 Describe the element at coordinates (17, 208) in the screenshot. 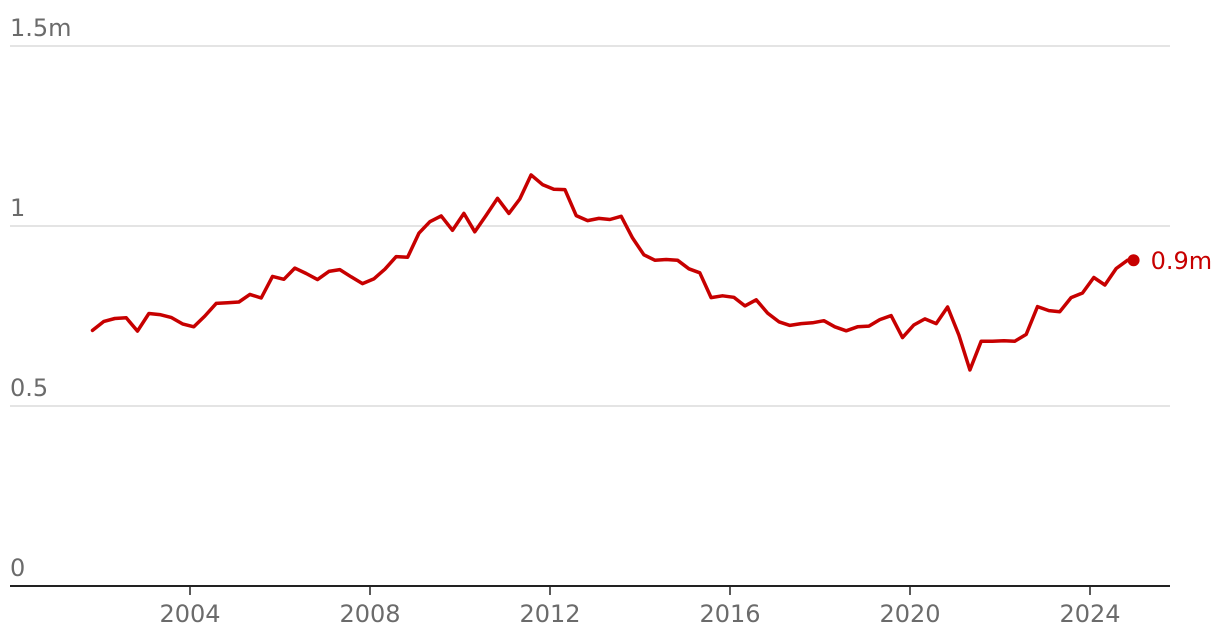

I see `y-tick-label: 1` at that location.